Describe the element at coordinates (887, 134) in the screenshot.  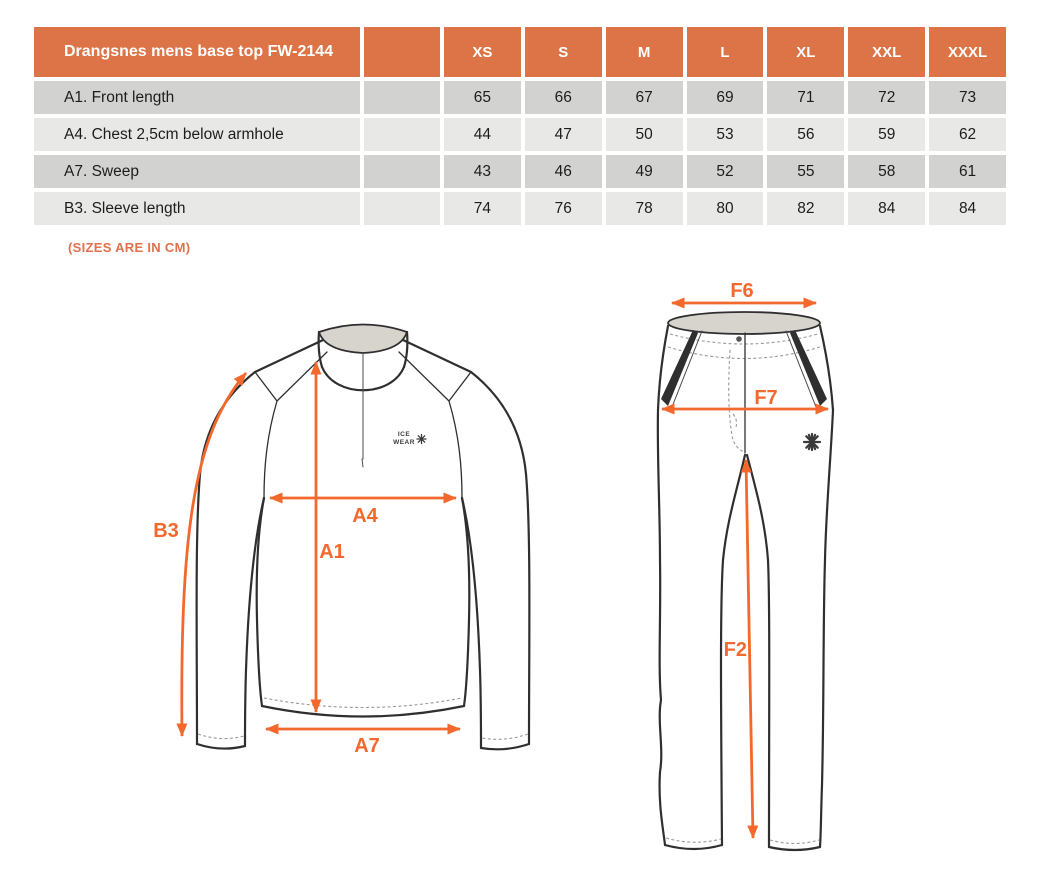
I see `table-value: 59` at that location.